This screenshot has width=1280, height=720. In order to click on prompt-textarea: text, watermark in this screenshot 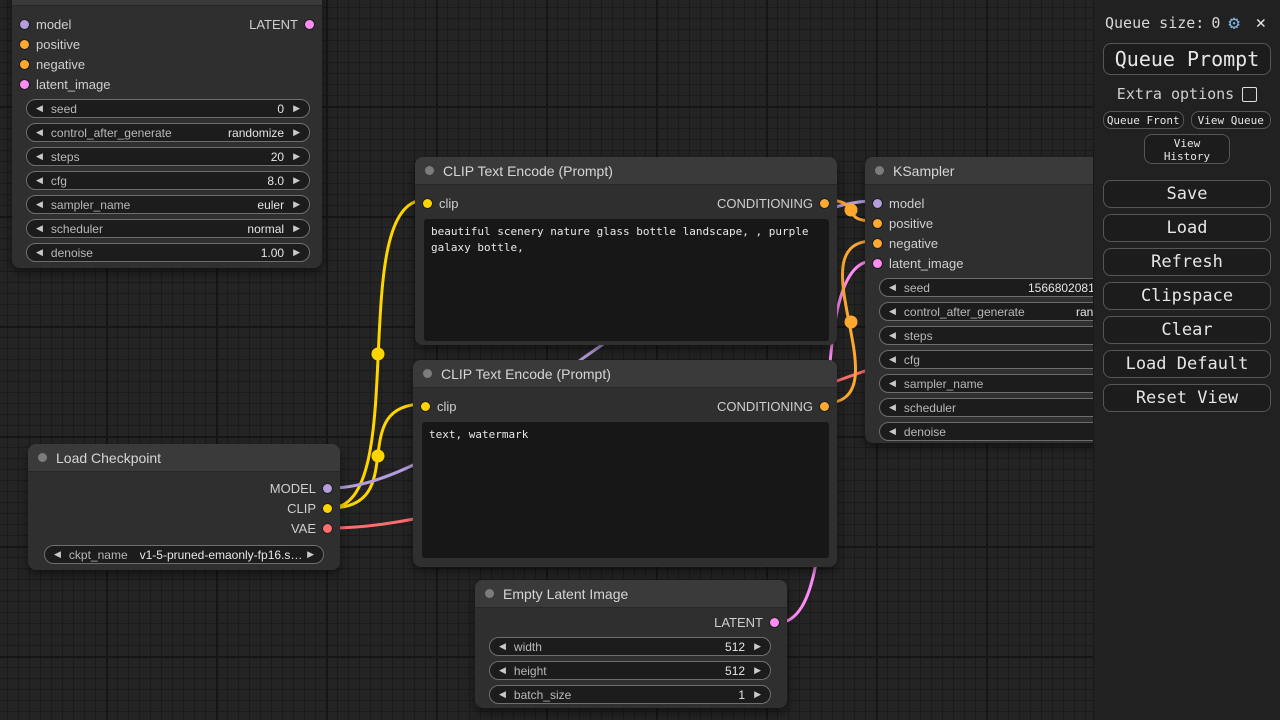, I will do `click(625, 490)`.